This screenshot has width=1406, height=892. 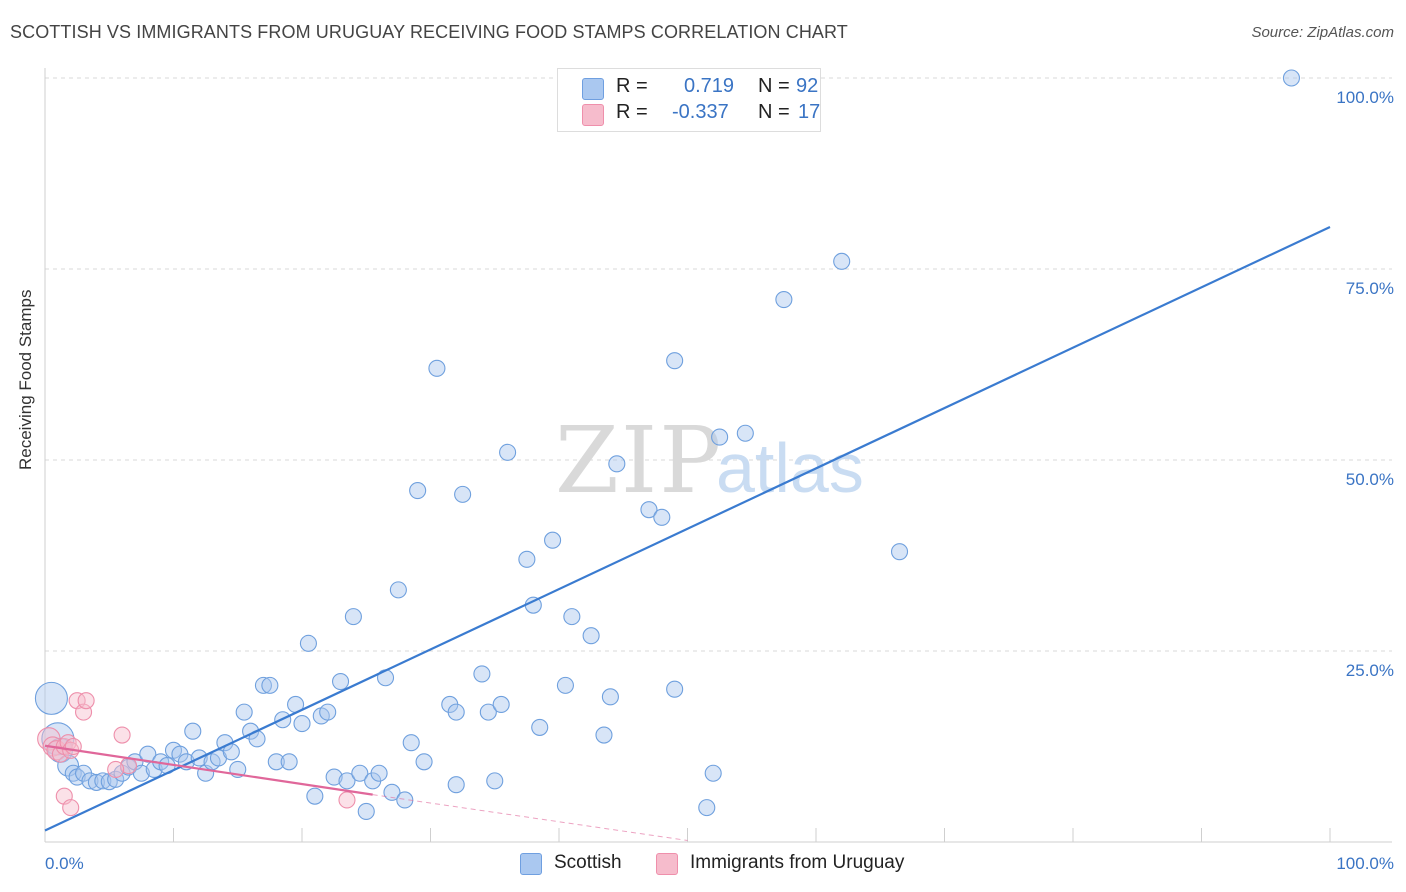 What do you see at coordinates (700, 112) in the screenshot?
I see `legend-r-value: -0.337` at bounding box center [700, 112].